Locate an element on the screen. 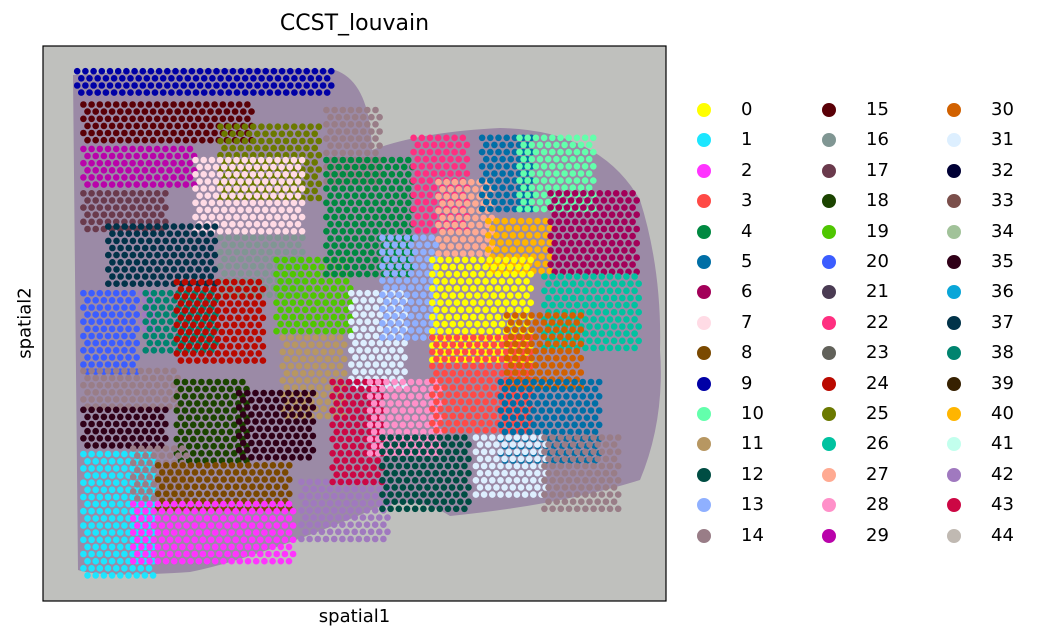 The height and width of the screenshot is (644, 1045). y-axis-label: spatial2 is located at coordinates (25, 323).